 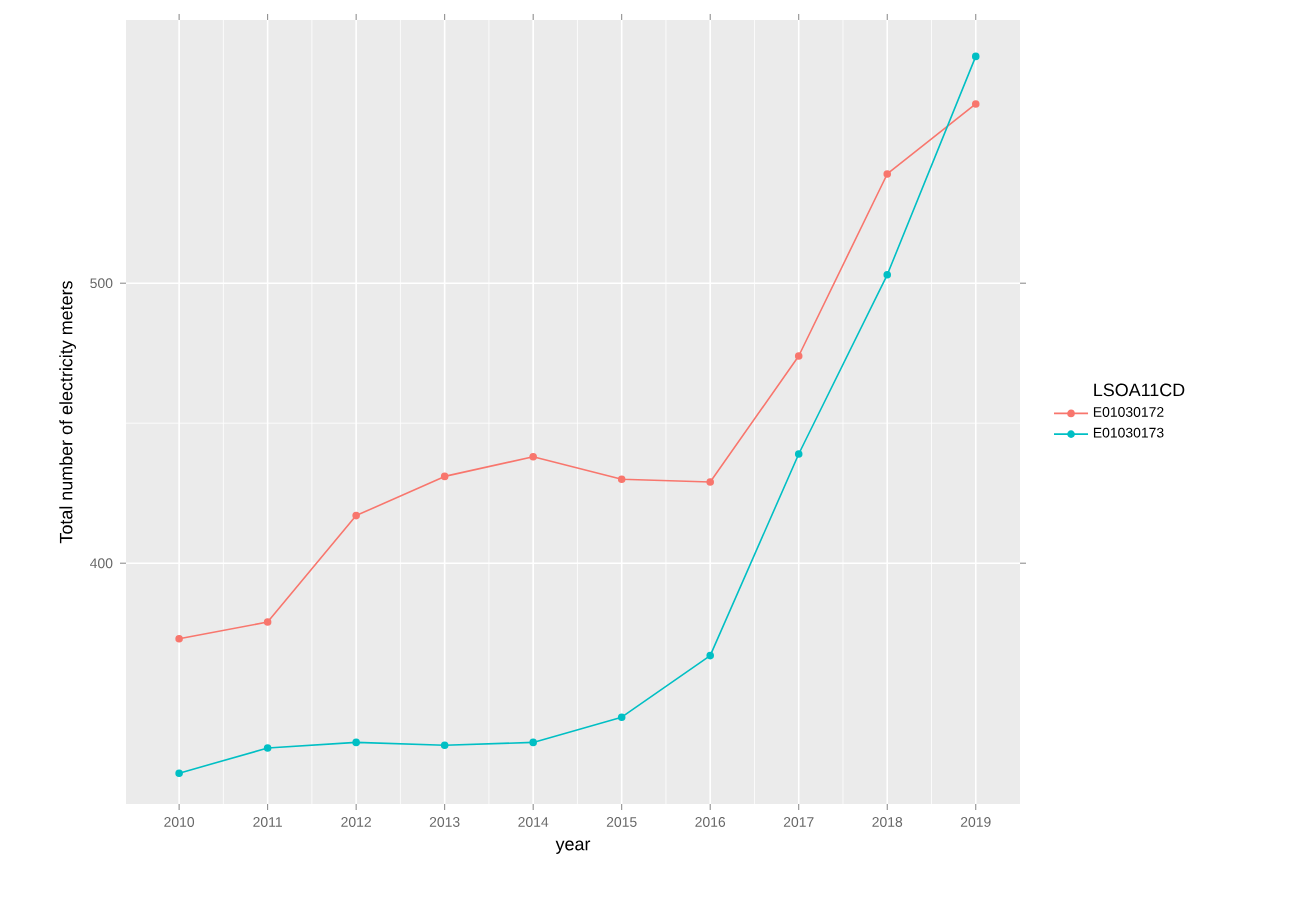 I want to click on x-axis-title: year, so click(x=573, y=847).